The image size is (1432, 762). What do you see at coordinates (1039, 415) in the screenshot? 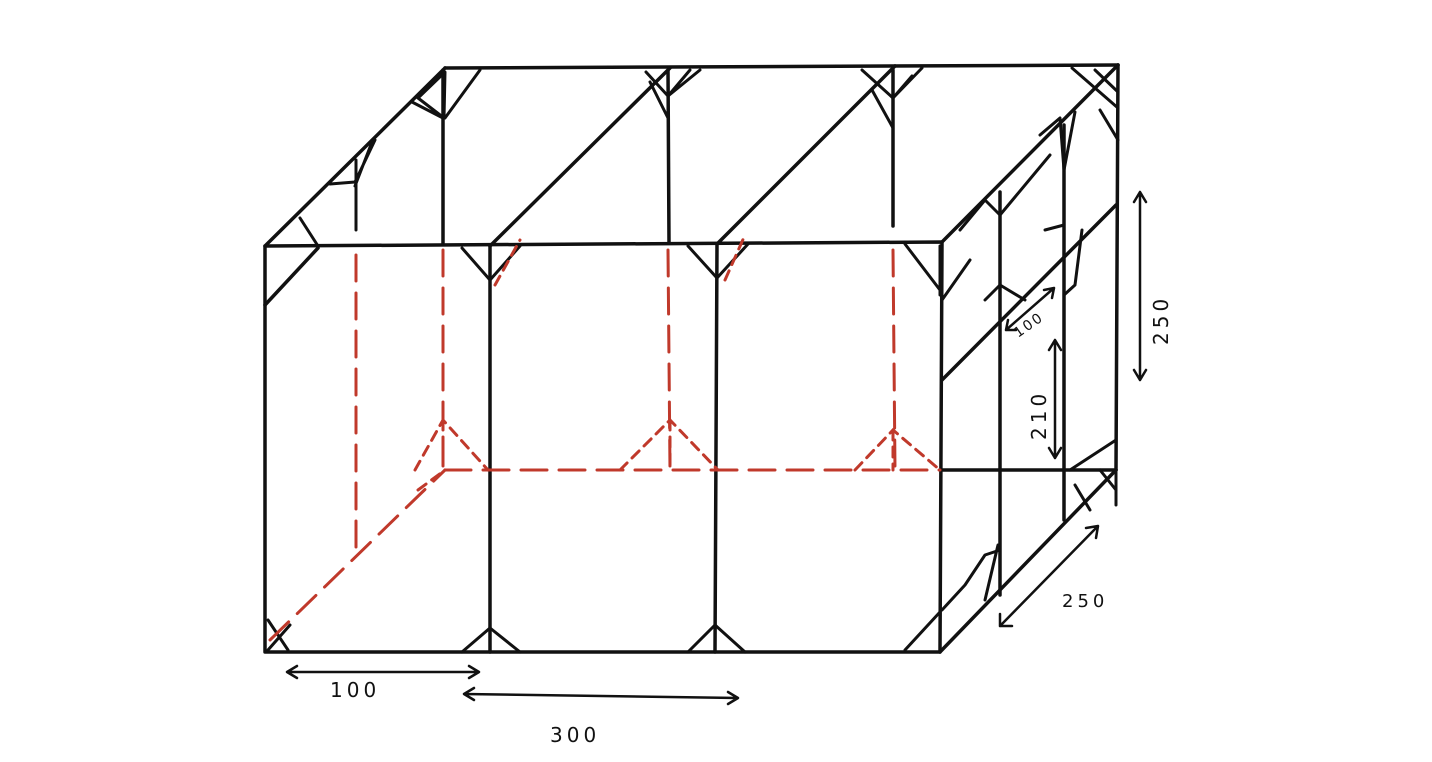
I see `label-side-bay-height: 210` at bounding box center [1039, 415].